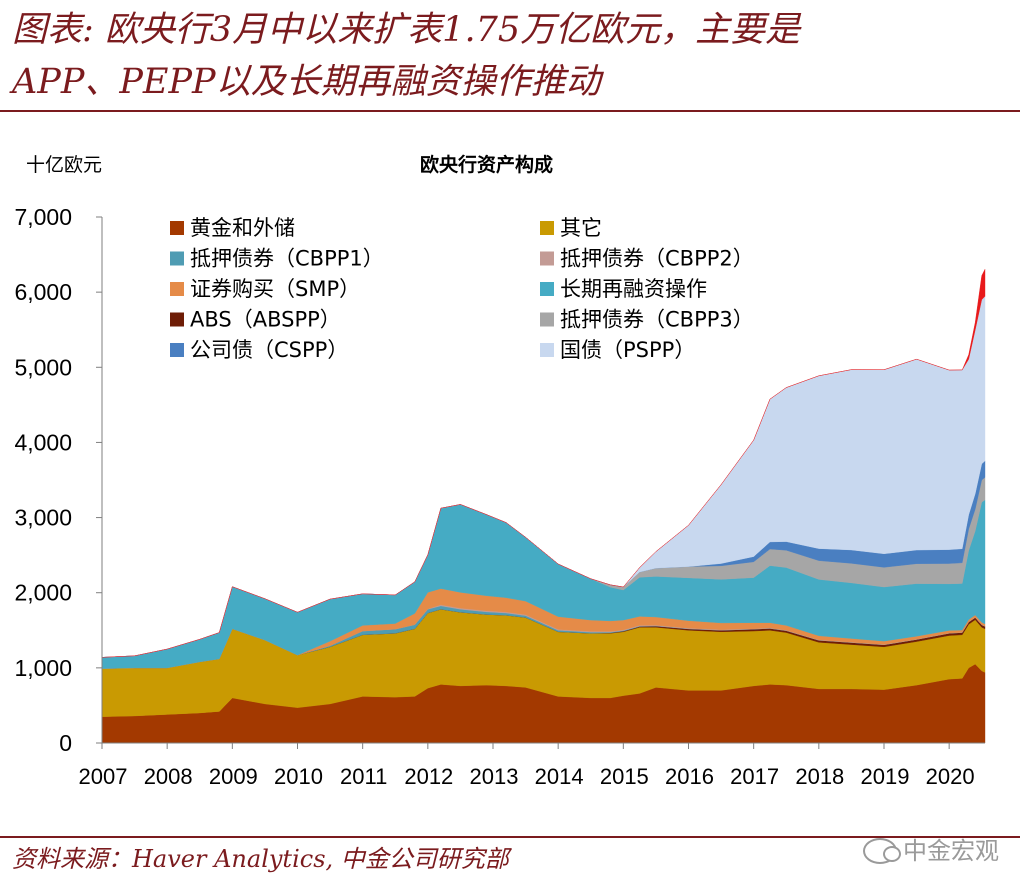 Image resolution: width=1029 pixels, height=891 pixels. What do you see at coordinates (657, 320) in the screenshot?
I see `legend-label: 抵押债券（CBPP3）` at bounding box center [657, 320].